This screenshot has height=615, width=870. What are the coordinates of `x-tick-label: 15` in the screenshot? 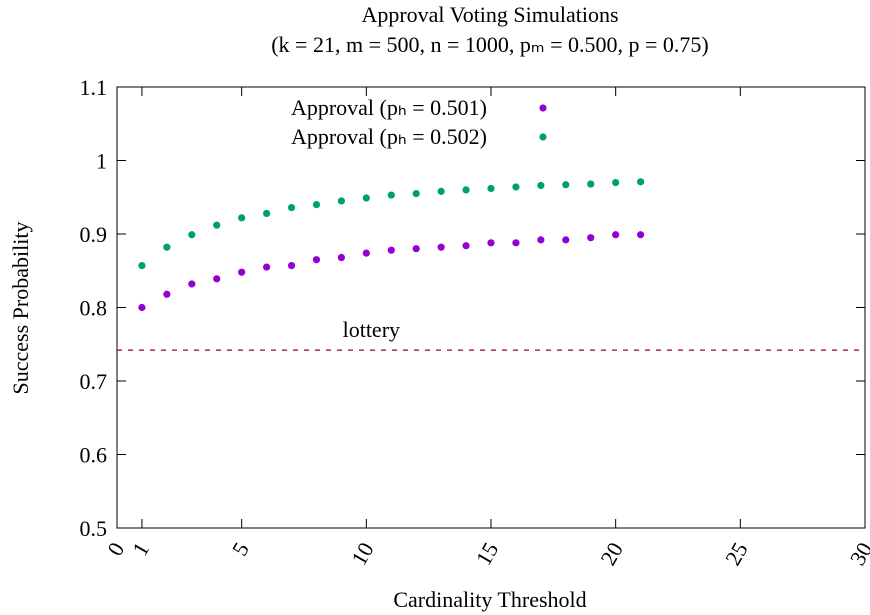 It's located at (487, 554).